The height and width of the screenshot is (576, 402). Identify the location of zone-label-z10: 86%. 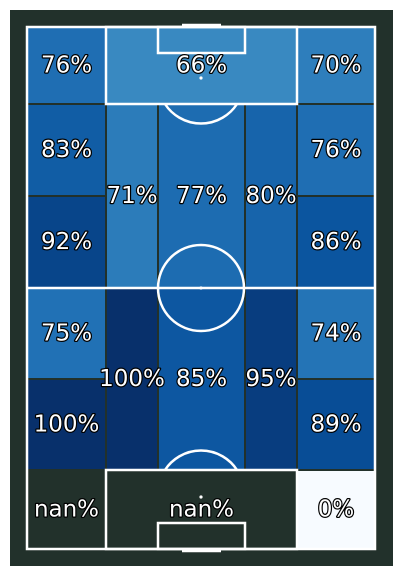
(335, 242).